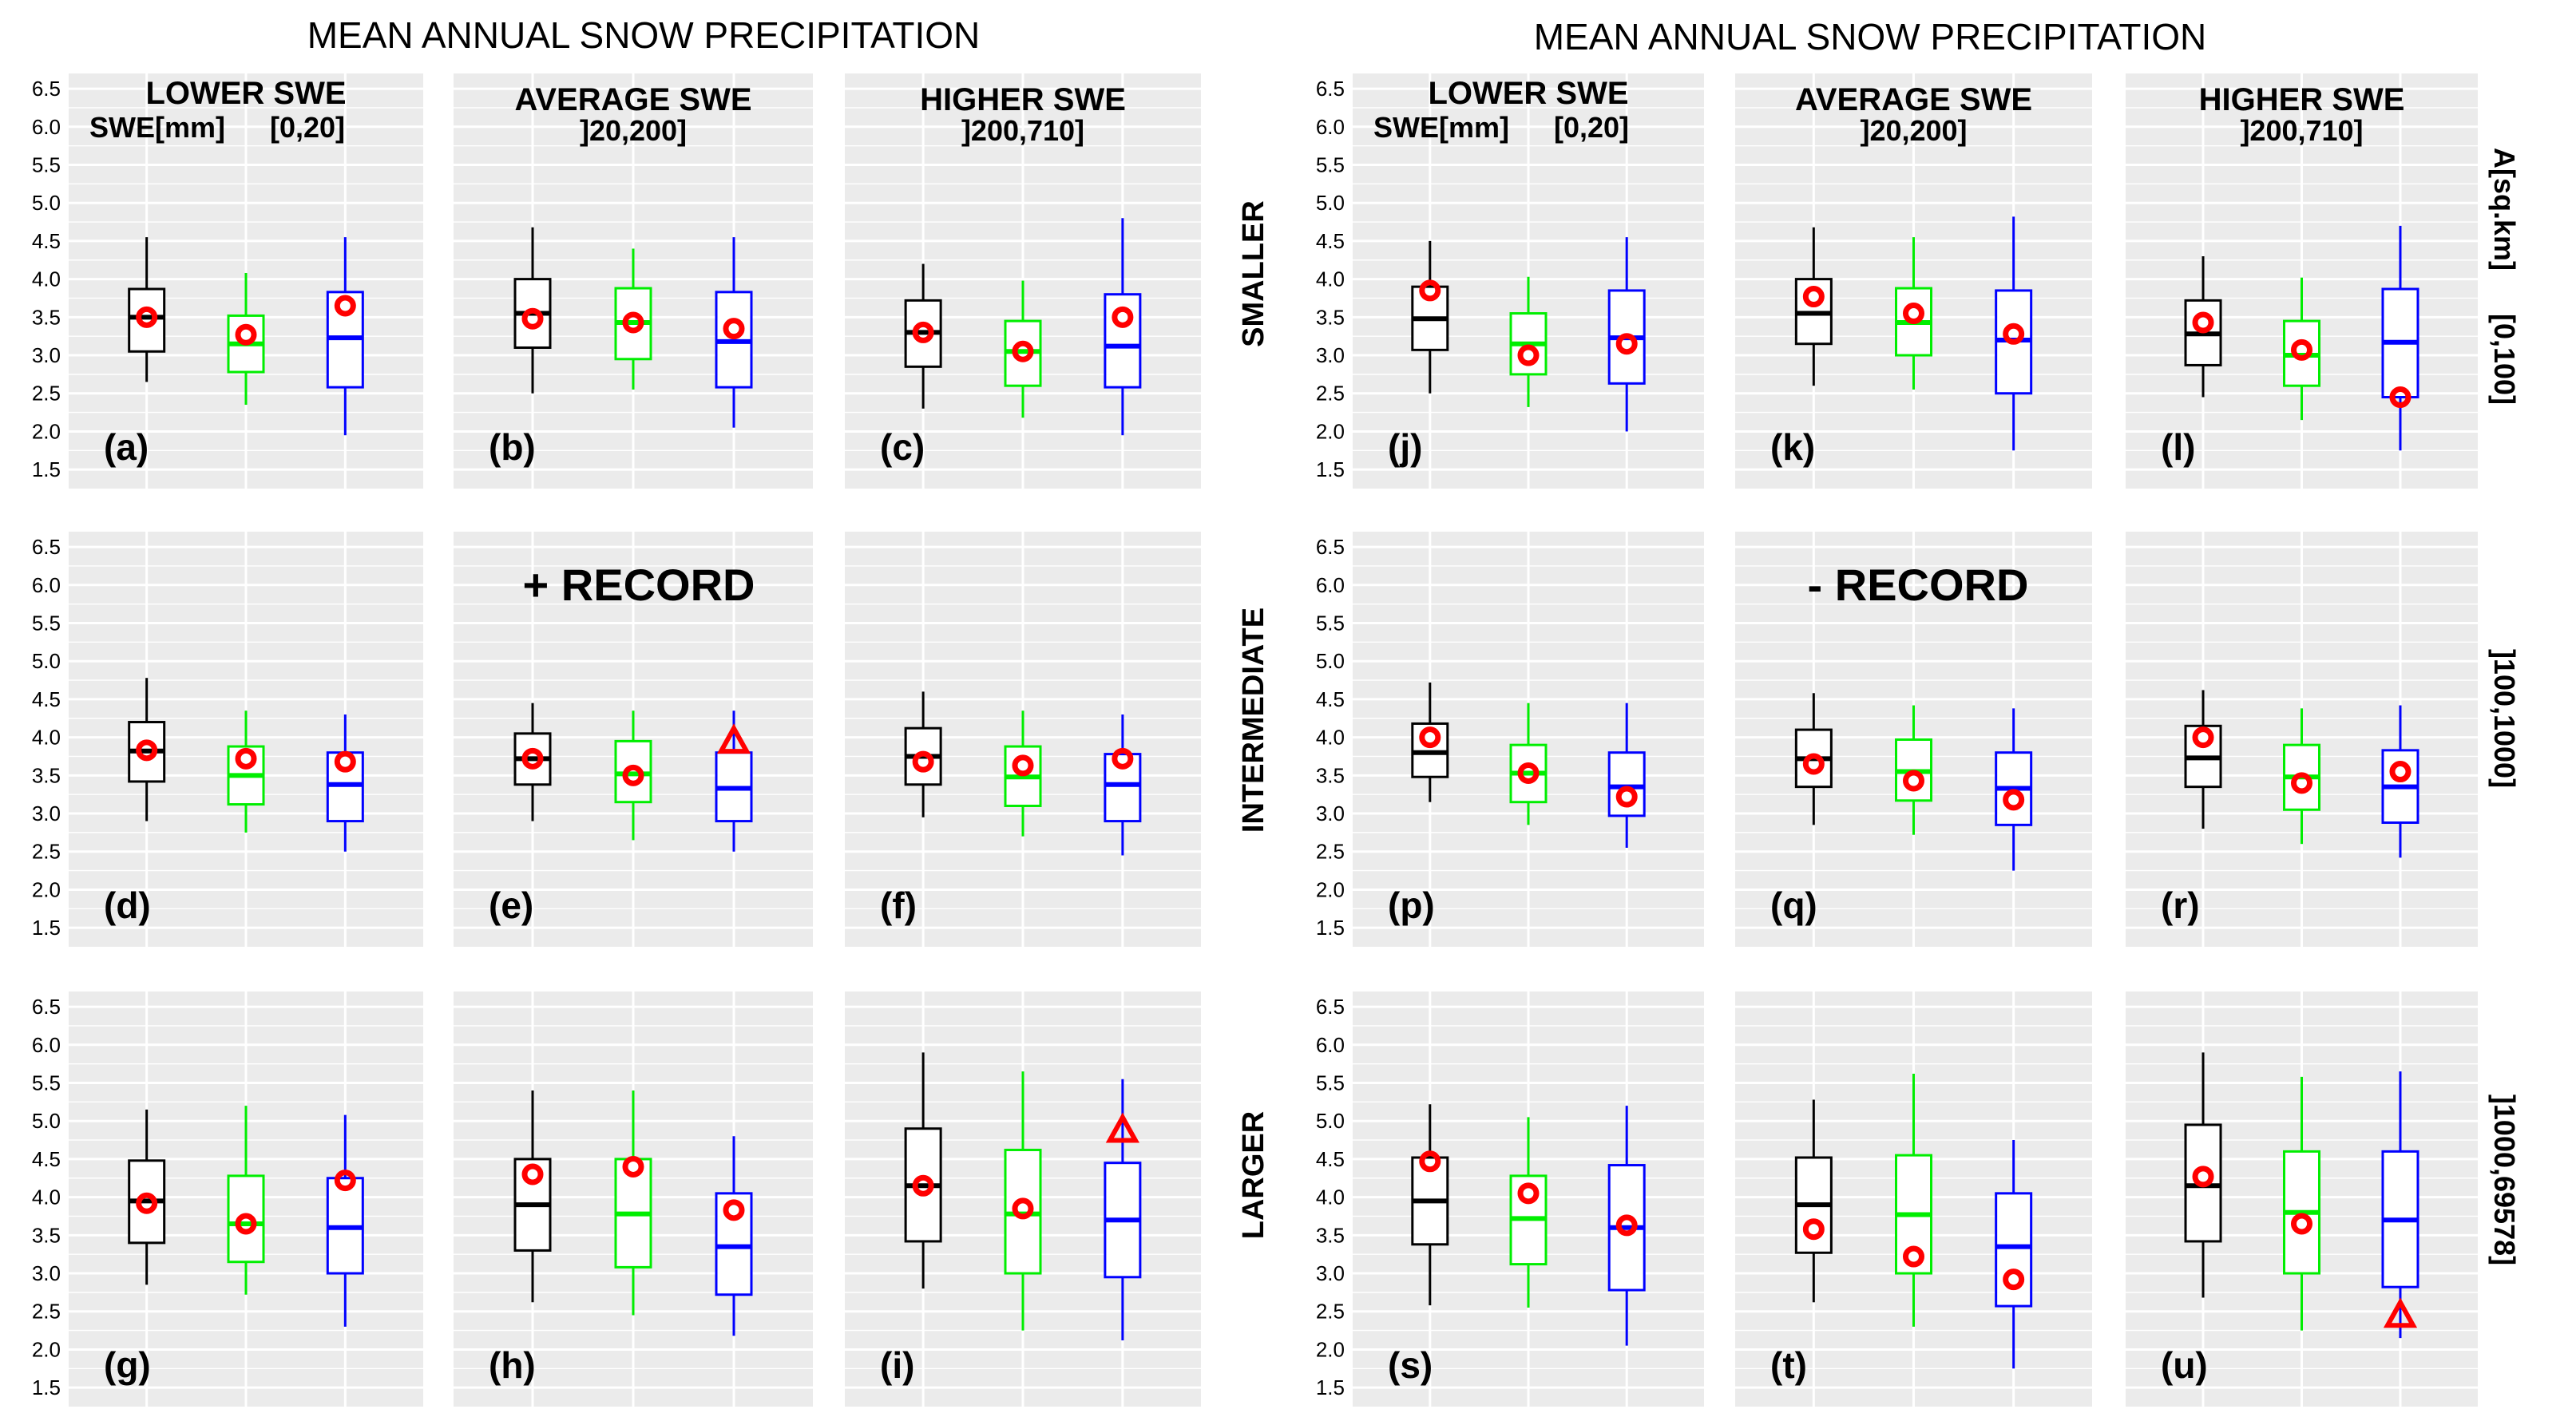  What do you see at coordinates (639, 585) in the screenshot?
I see `left-record-annotation: + RECORD` at bounding box center [639, 585].